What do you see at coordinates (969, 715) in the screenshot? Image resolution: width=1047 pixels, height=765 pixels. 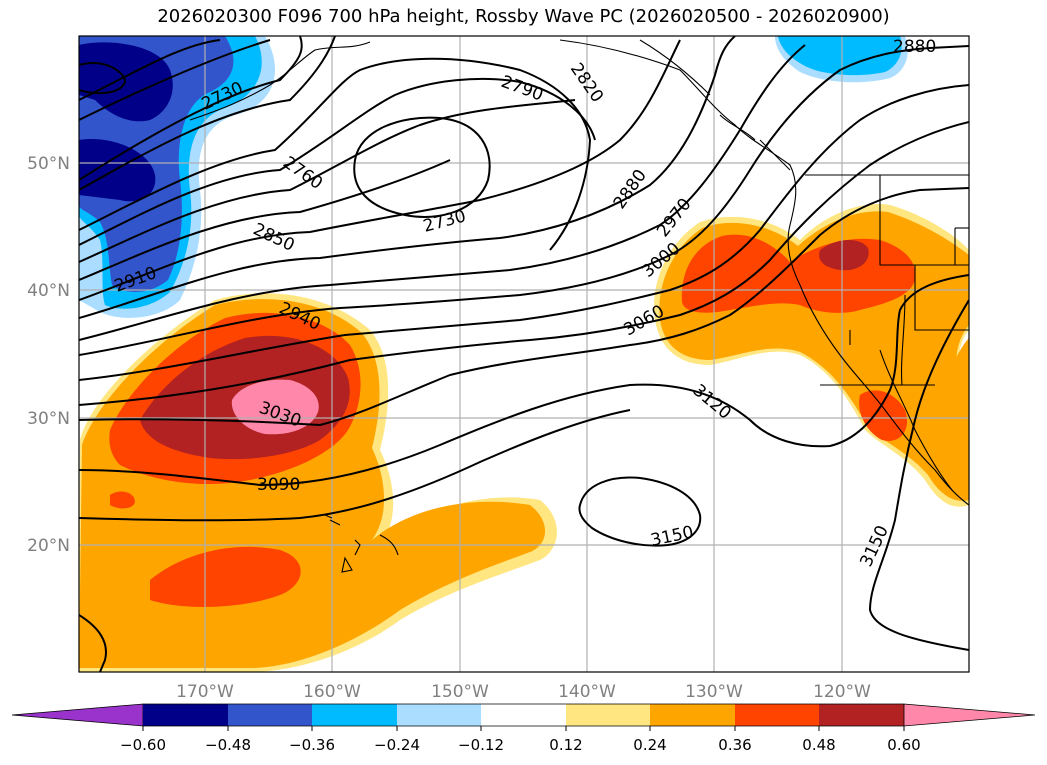 I see `colorbar-extend-max` at bounding box center [969, 715].